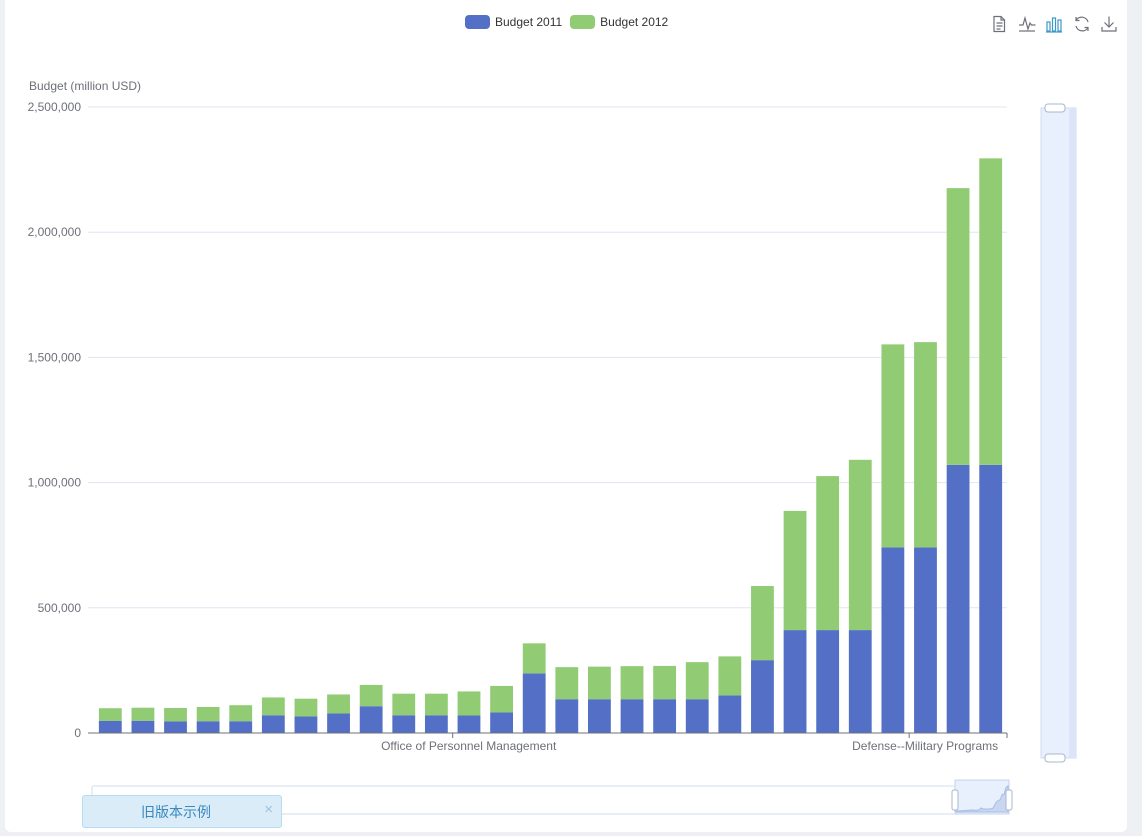 This screenshot has width=1142, height=836. Describe the element at coordinates (999, 24) in the screenshot. I see `data-view-icon` at that location.